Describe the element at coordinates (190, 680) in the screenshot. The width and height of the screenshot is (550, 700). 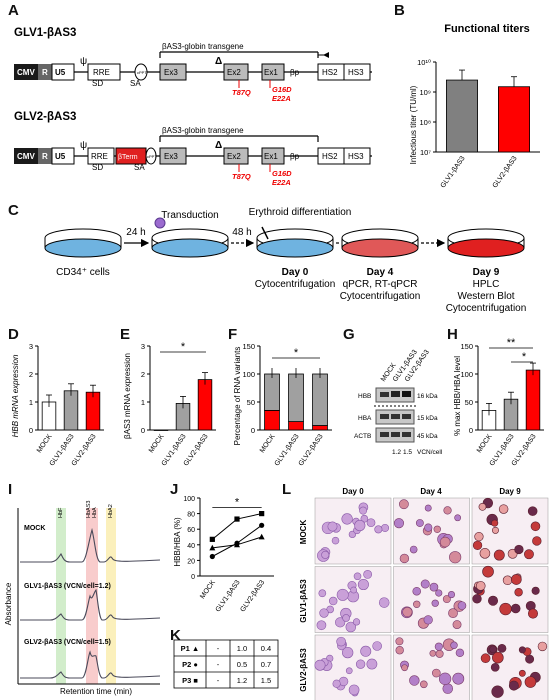
I see `table-row-label: P3 ■` at that location.